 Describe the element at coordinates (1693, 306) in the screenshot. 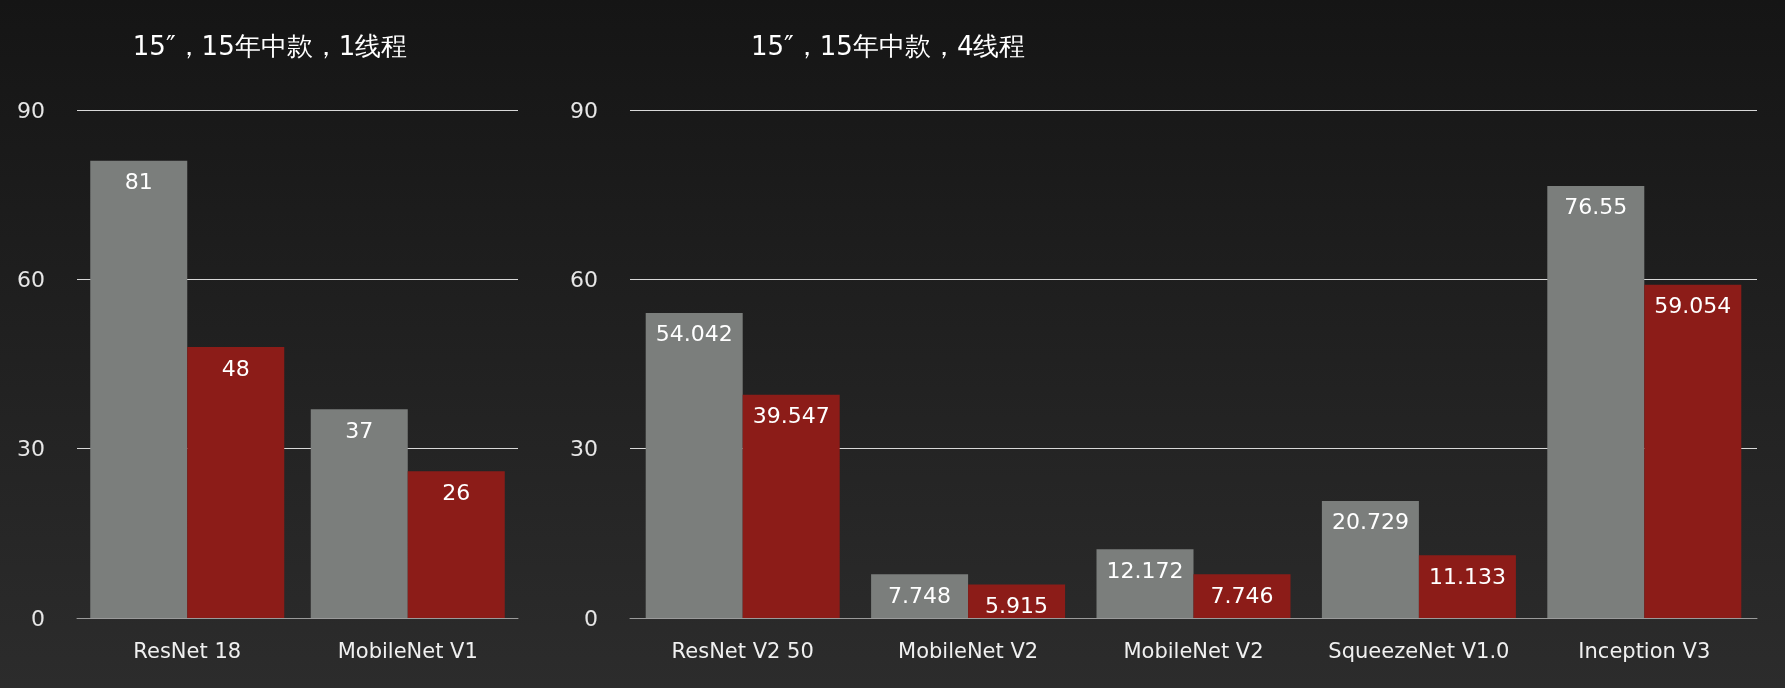

I see `data-label: 59.054` at that location.